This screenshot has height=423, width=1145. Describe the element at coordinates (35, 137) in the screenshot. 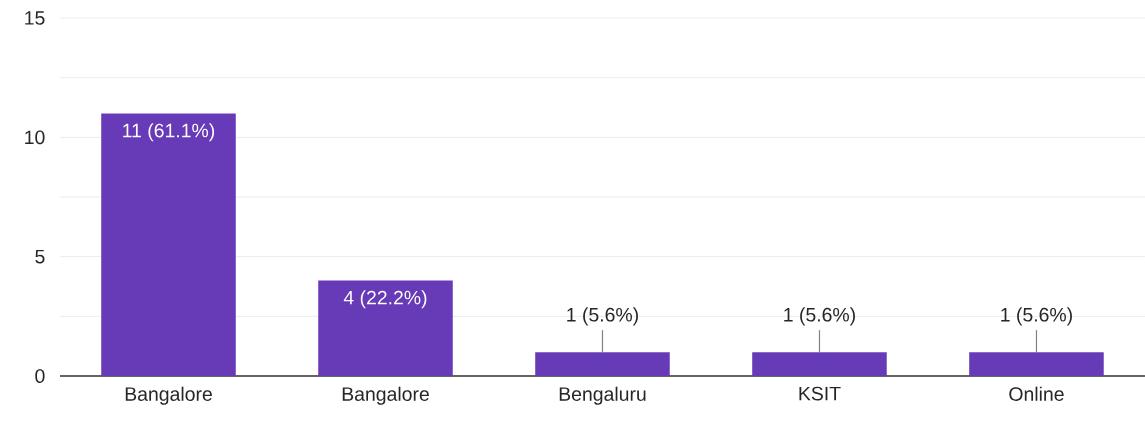

I see `y-tick-label: 10` at that location.